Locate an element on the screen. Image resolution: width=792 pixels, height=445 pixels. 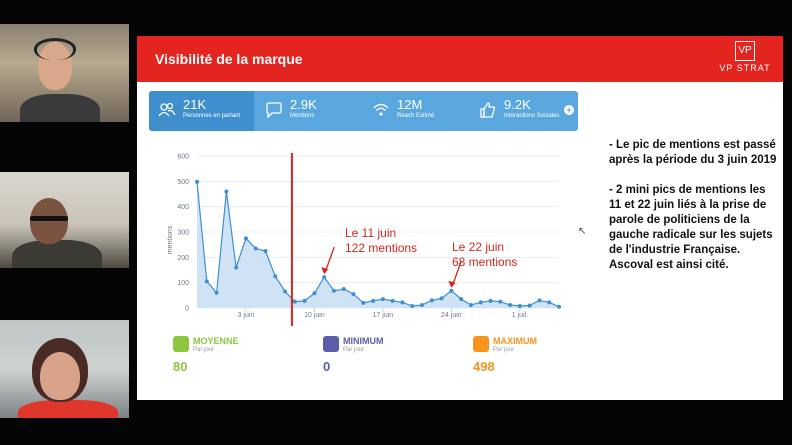
annotation-11-juin: Le 11 juin 122 mentions is located at coordinates (381, 241).